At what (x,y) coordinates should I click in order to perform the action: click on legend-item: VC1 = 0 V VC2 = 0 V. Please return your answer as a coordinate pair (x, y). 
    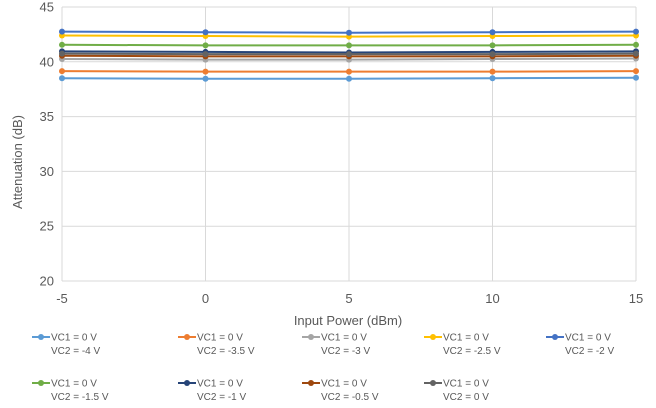
    Looking at the image, I should click on (456, 391).